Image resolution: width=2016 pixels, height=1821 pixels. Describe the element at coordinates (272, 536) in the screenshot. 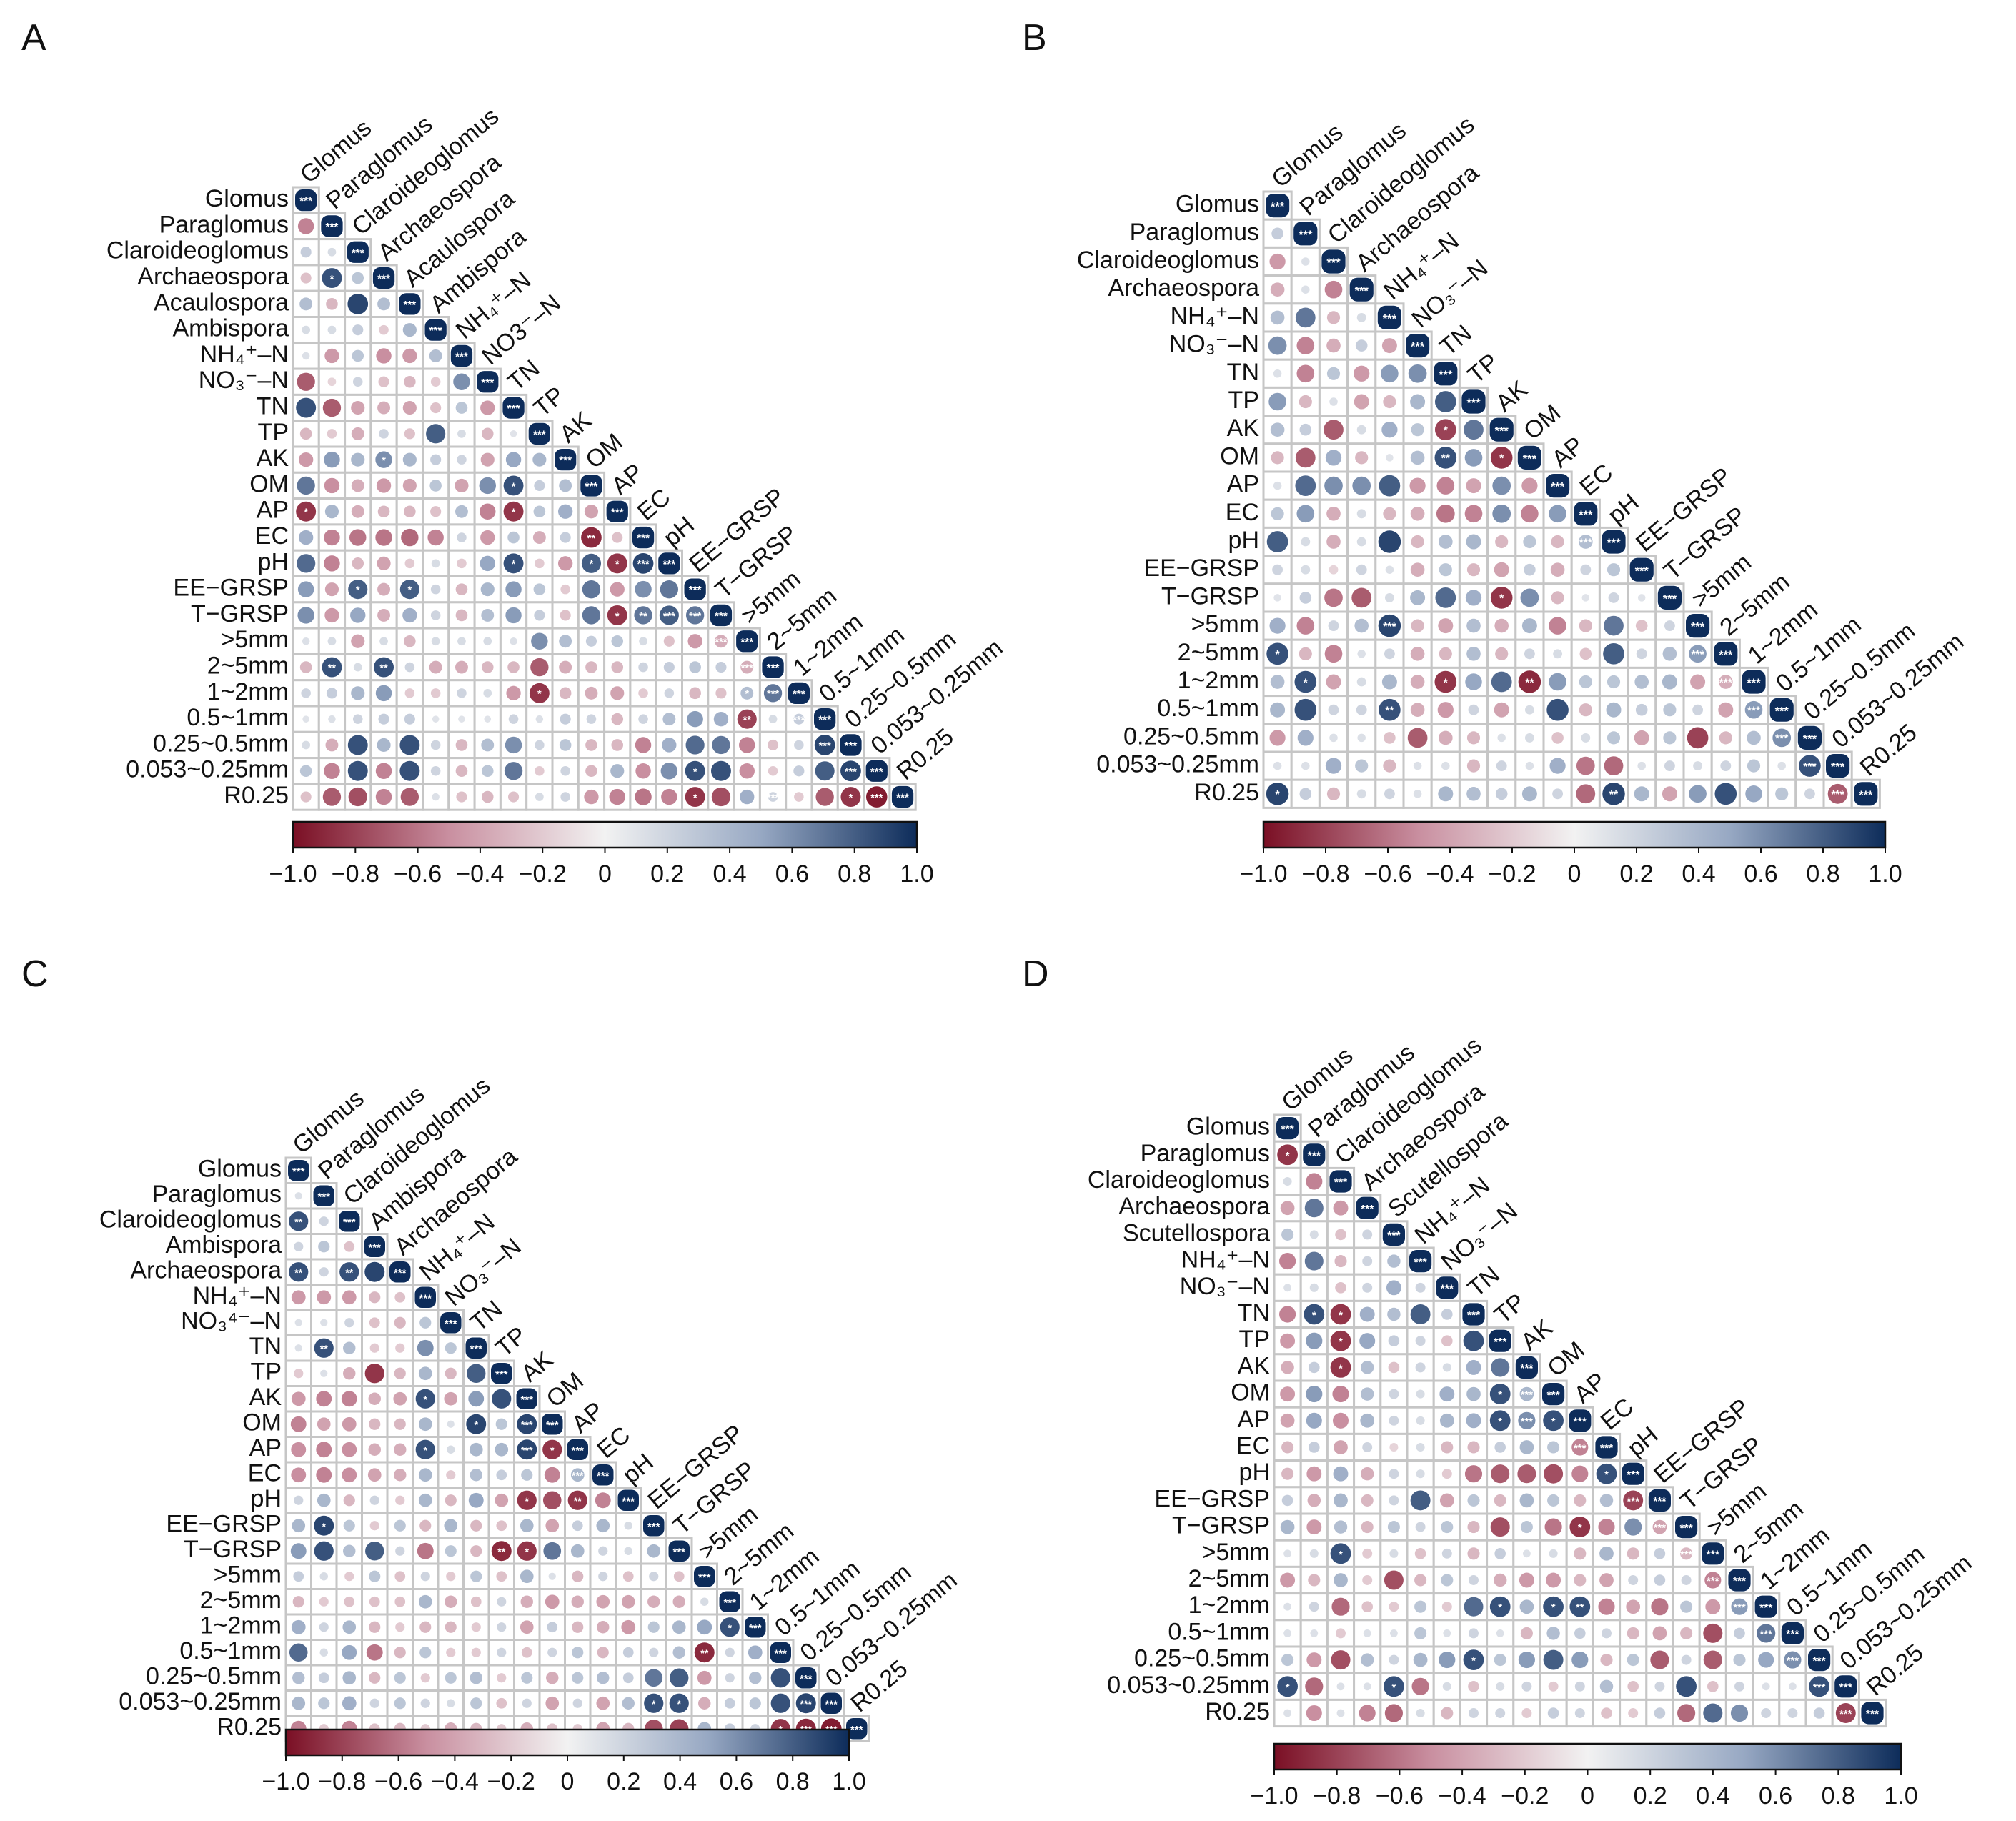

I see `row-label: EC` at that location.